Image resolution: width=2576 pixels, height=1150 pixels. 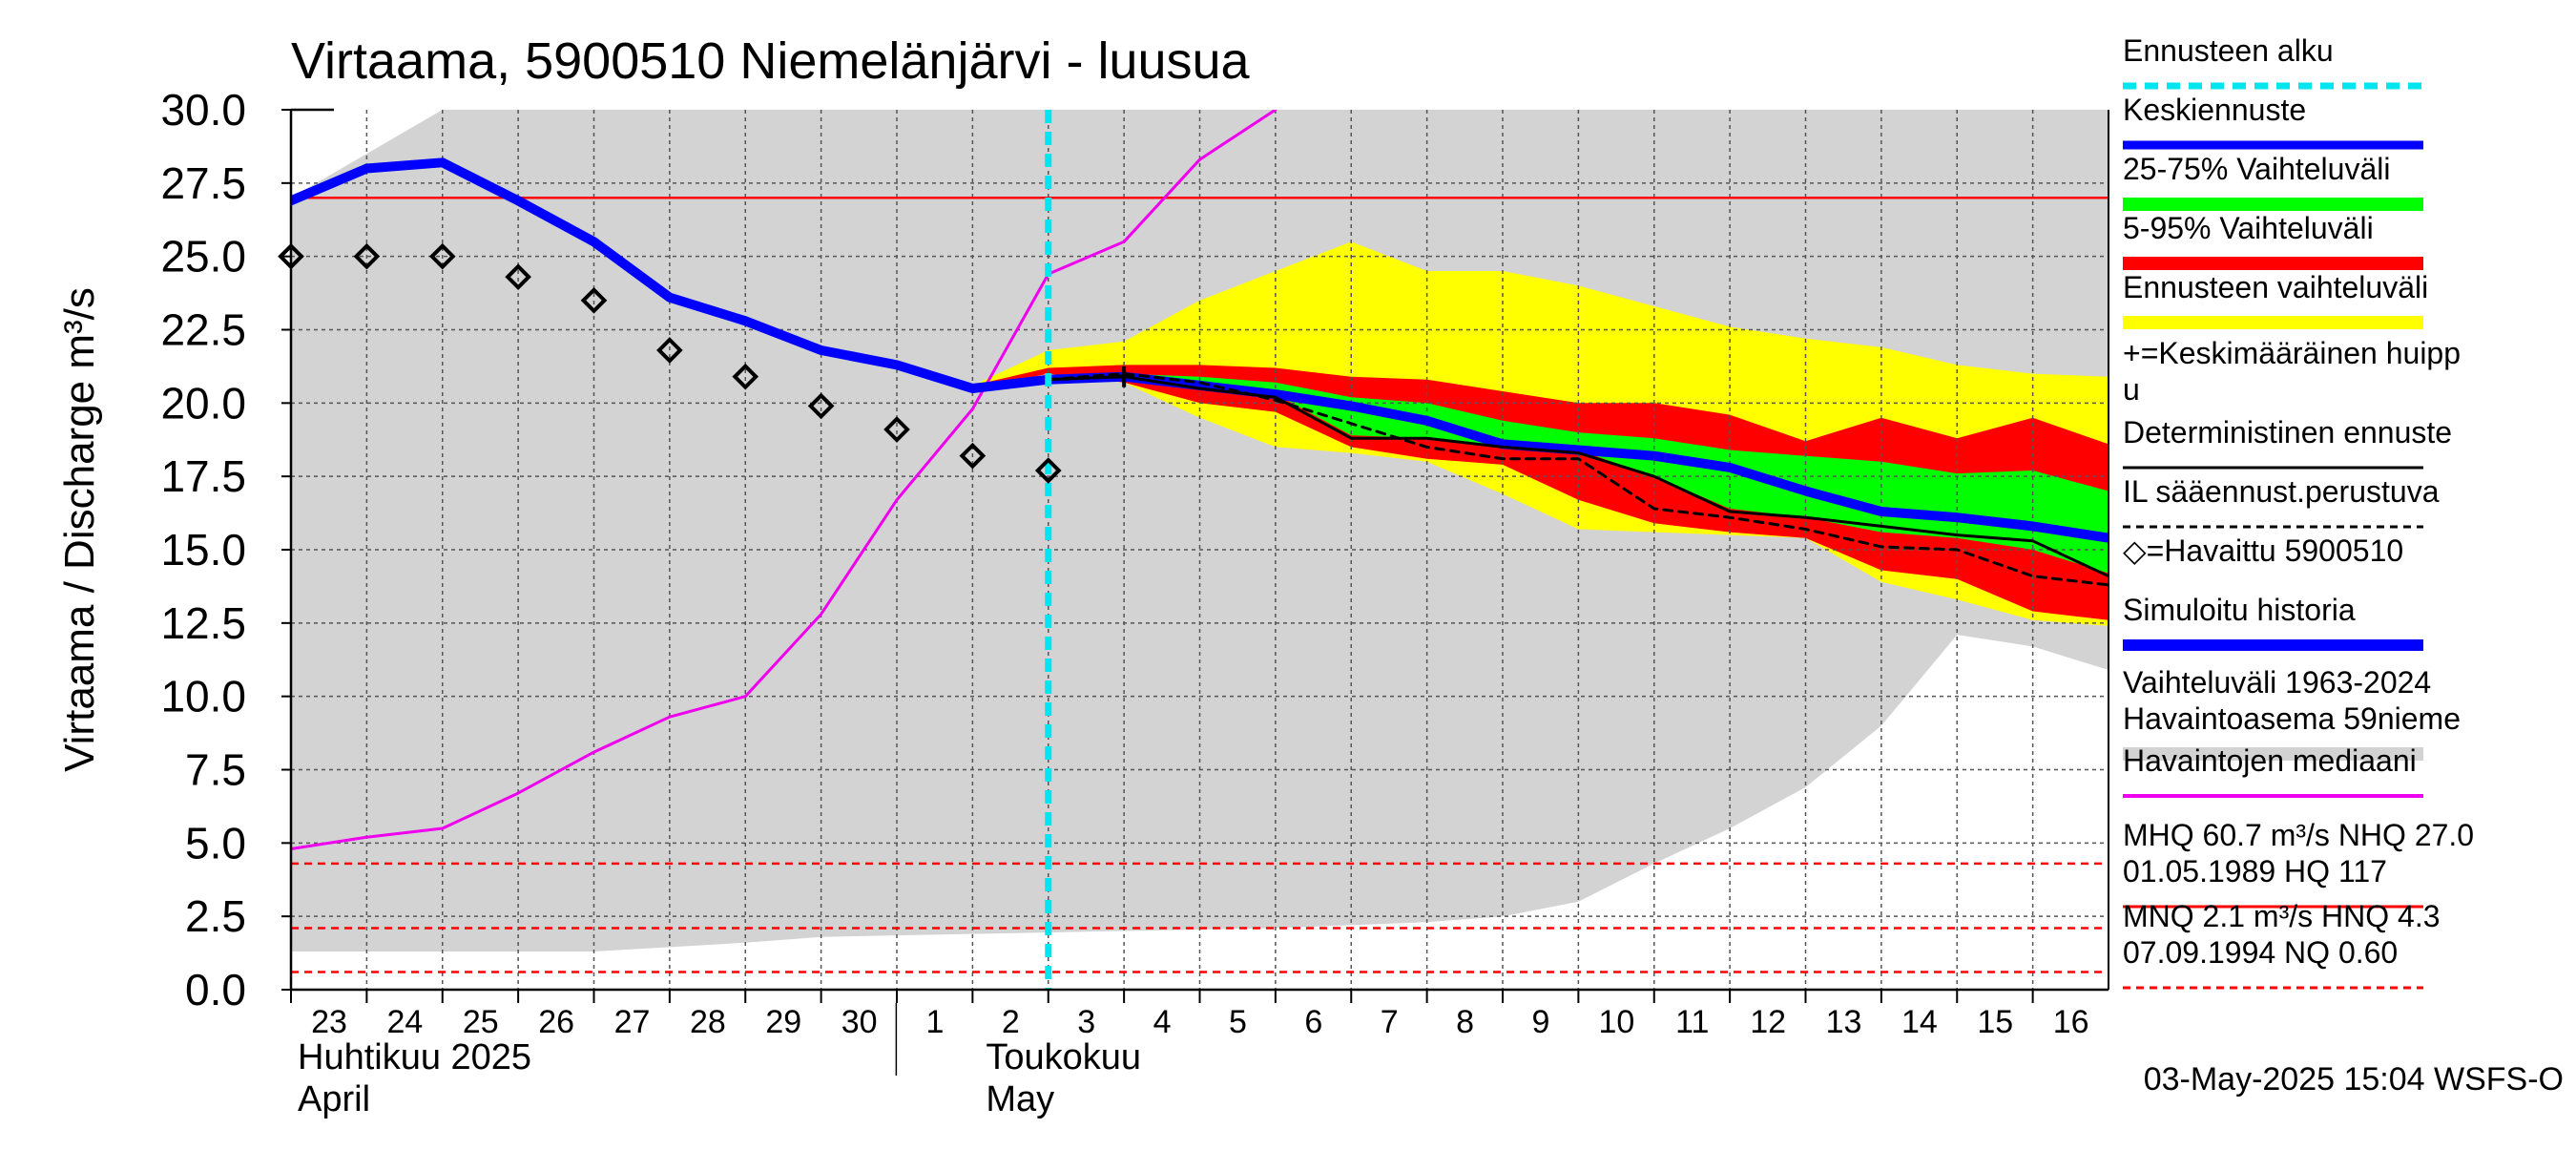 What do you see at coordinates (2131, 389) in the screenshot?
I see `legend-label: u` at bounding box center [2131, 389].